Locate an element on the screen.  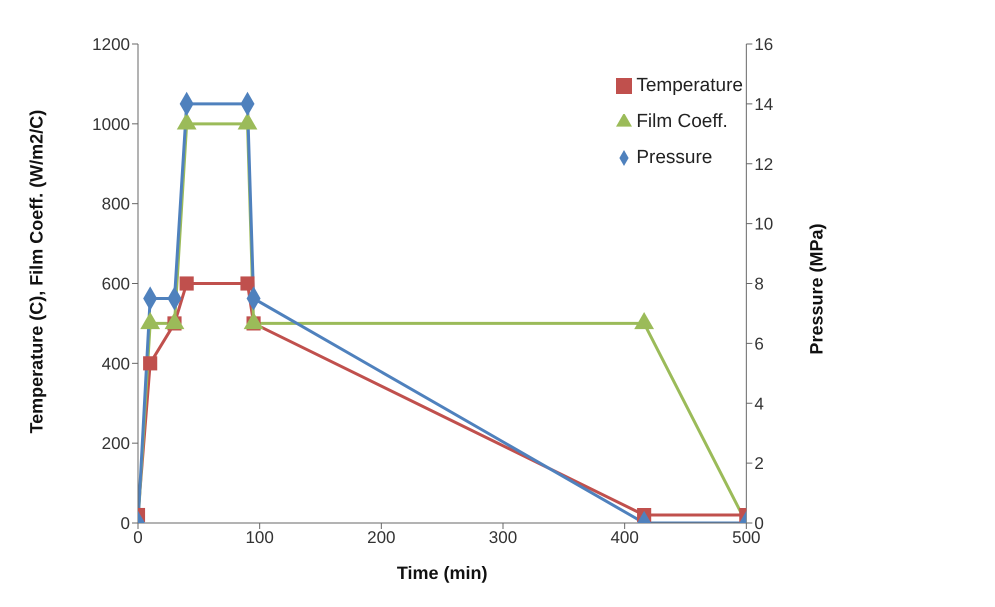
legend-label: Film Coeff. is located at coordinates (682, 121).